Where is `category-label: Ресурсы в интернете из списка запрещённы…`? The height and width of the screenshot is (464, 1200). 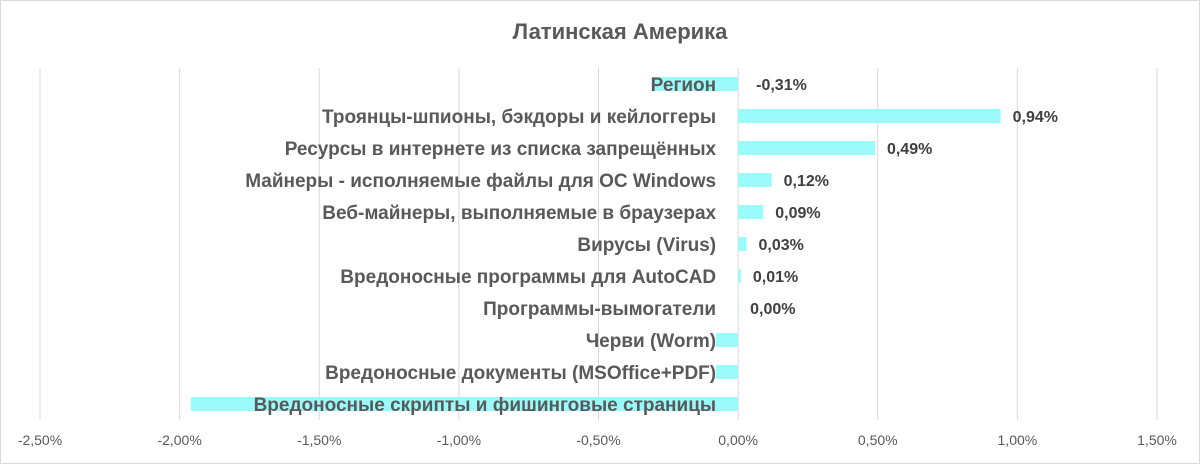
category-label: Ресурсы в интернете из списка запрещённы… is located at coordinates (501, 149).